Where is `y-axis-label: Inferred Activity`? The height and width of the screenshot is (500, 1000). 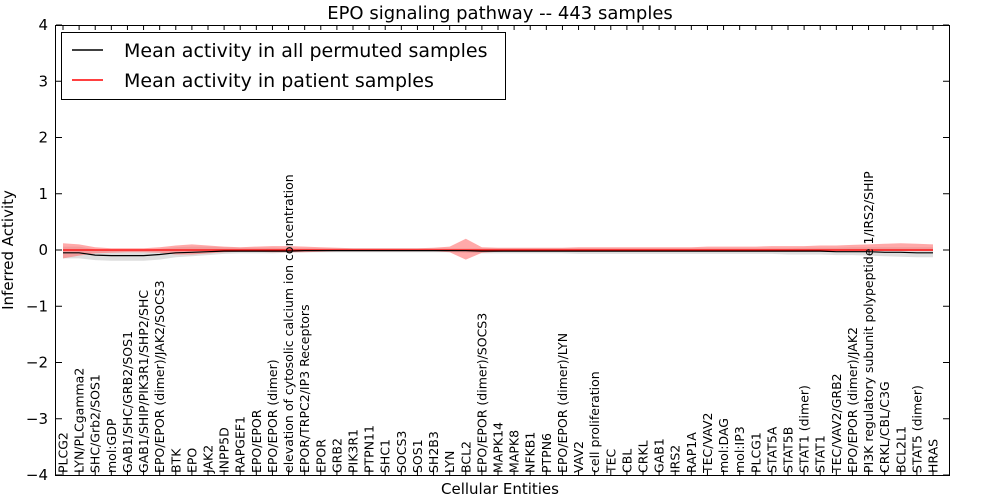 y-axis-label: Inferred Activity is located at coordinates (8, 250).